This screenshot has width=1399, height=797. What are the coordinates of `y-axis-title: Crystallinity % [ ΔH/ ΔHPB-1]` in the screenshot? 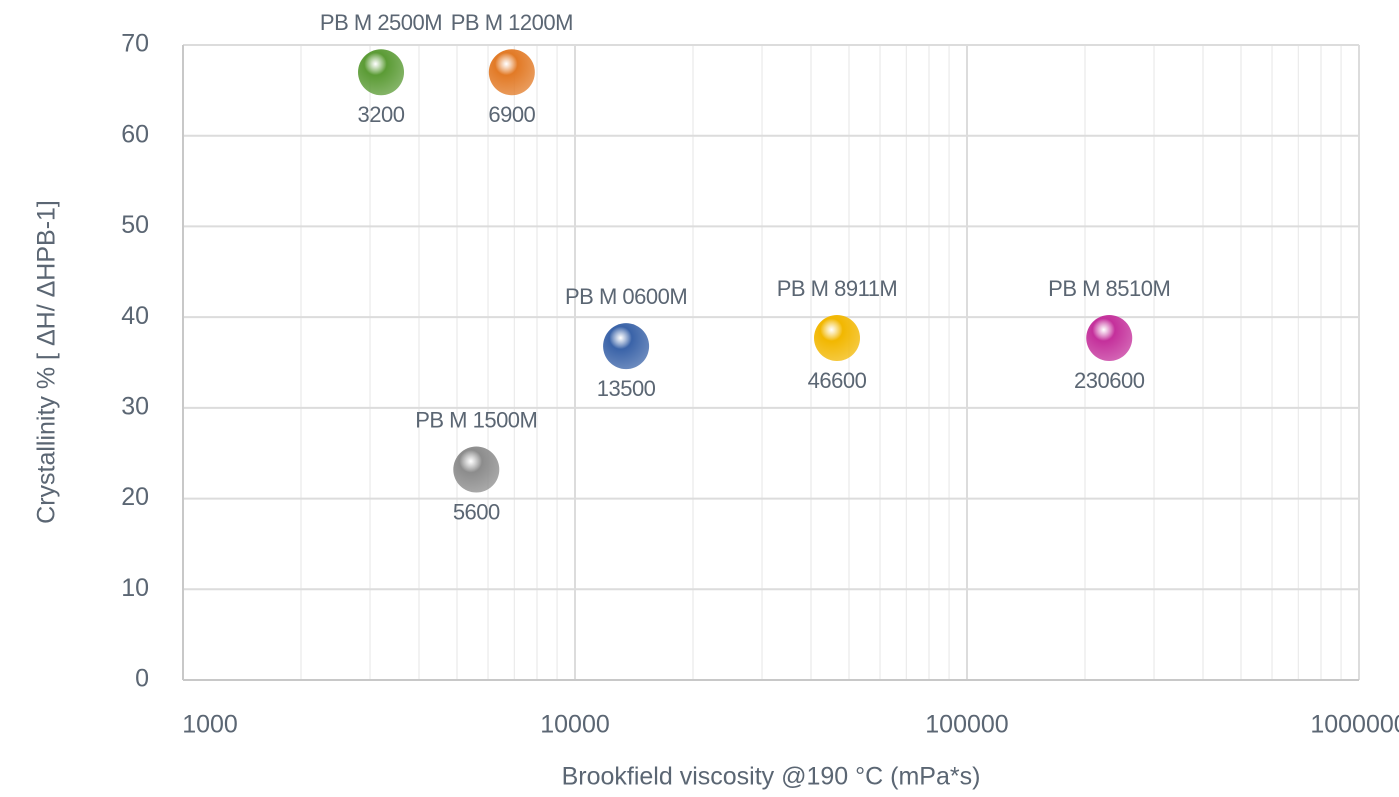 It's located at (47, 362).